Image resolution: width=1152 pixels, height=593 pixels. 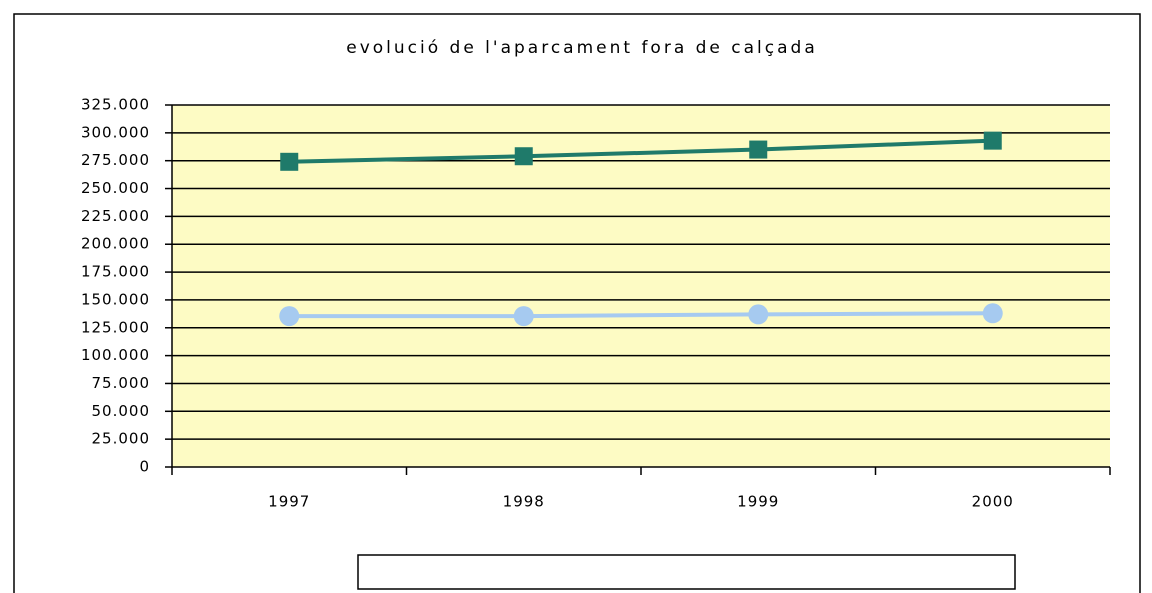 What do you see at coordinates (686, 572) in the screenshot?
I see `legend-box` at bounding box center [686, 572].